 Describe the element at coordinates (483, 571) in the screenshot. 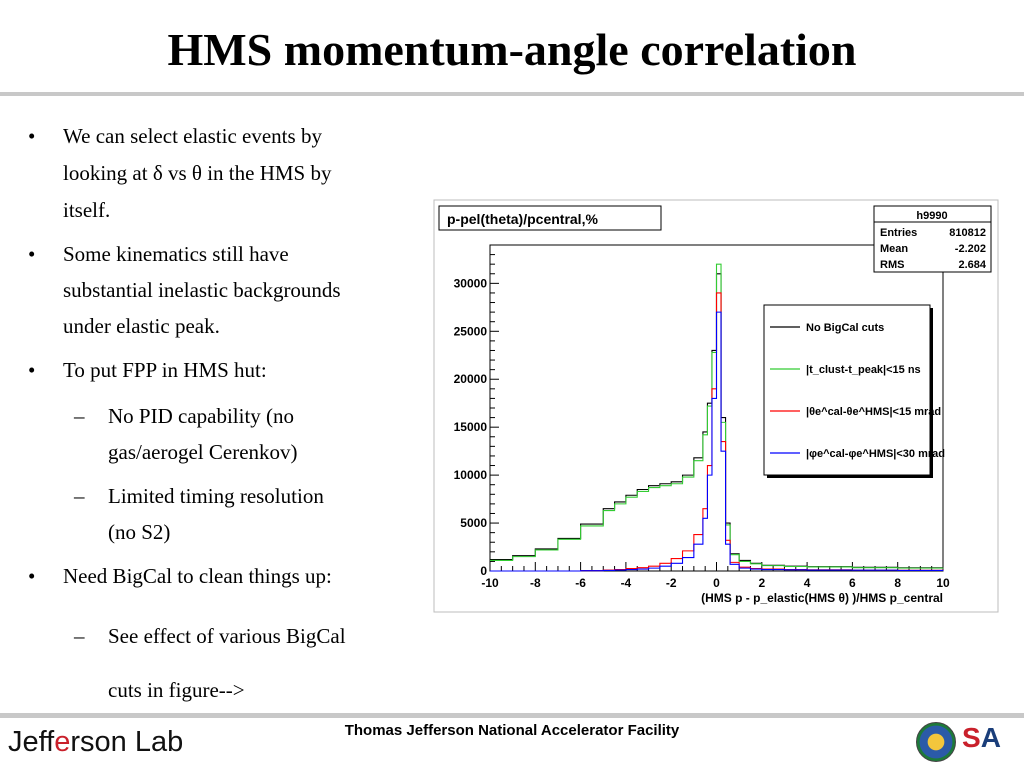

I see `y-tick-label: 0` at that location.